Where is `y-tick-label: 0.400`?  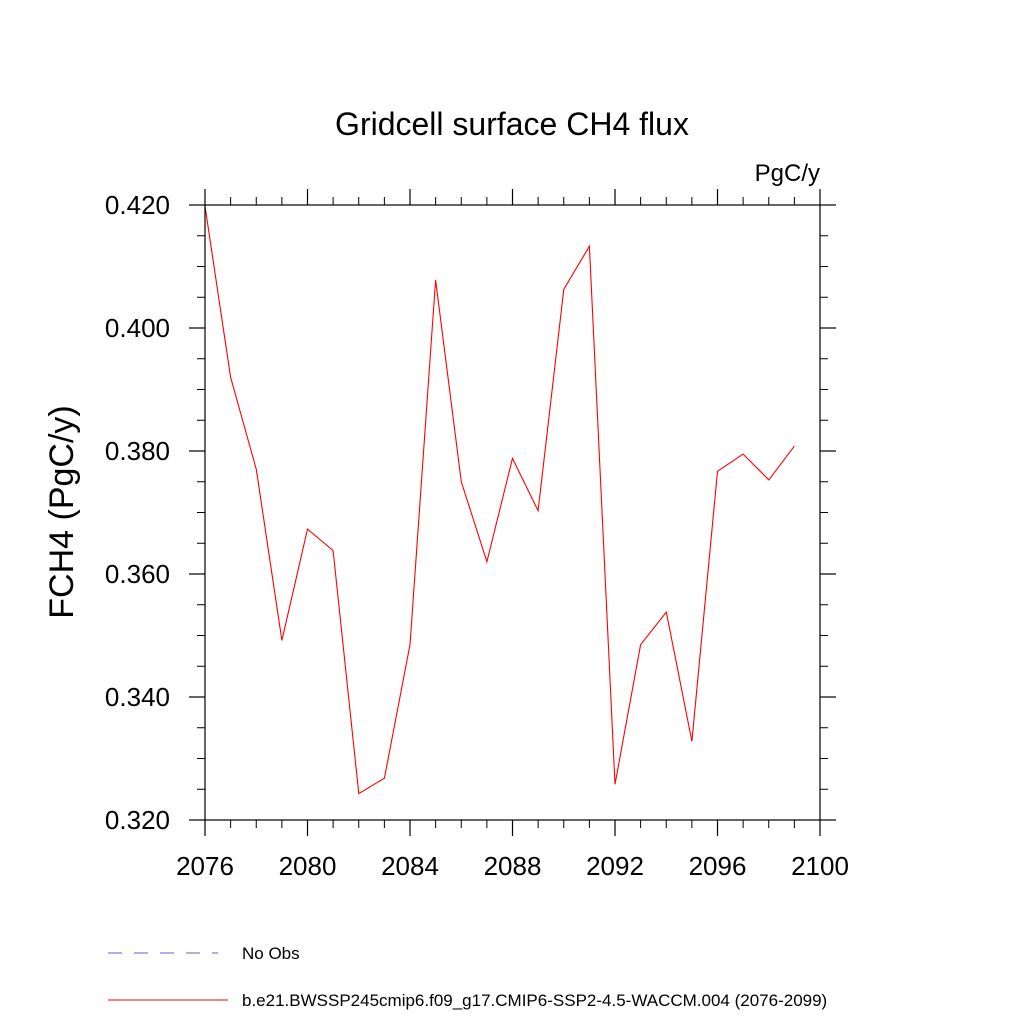
y-tick-label: 0.400 is located at coordinates (137, 328).